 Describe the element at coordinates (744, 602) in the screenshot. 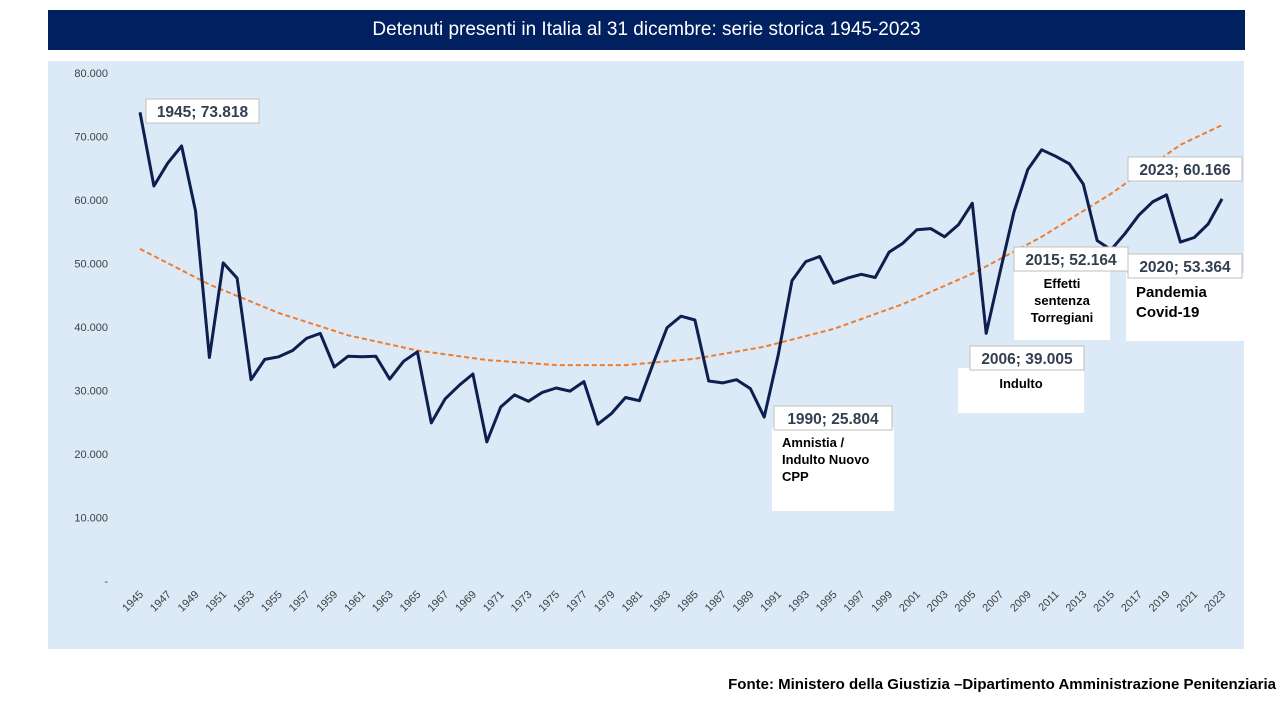

I see `x-tick-label: 1989` at that location.